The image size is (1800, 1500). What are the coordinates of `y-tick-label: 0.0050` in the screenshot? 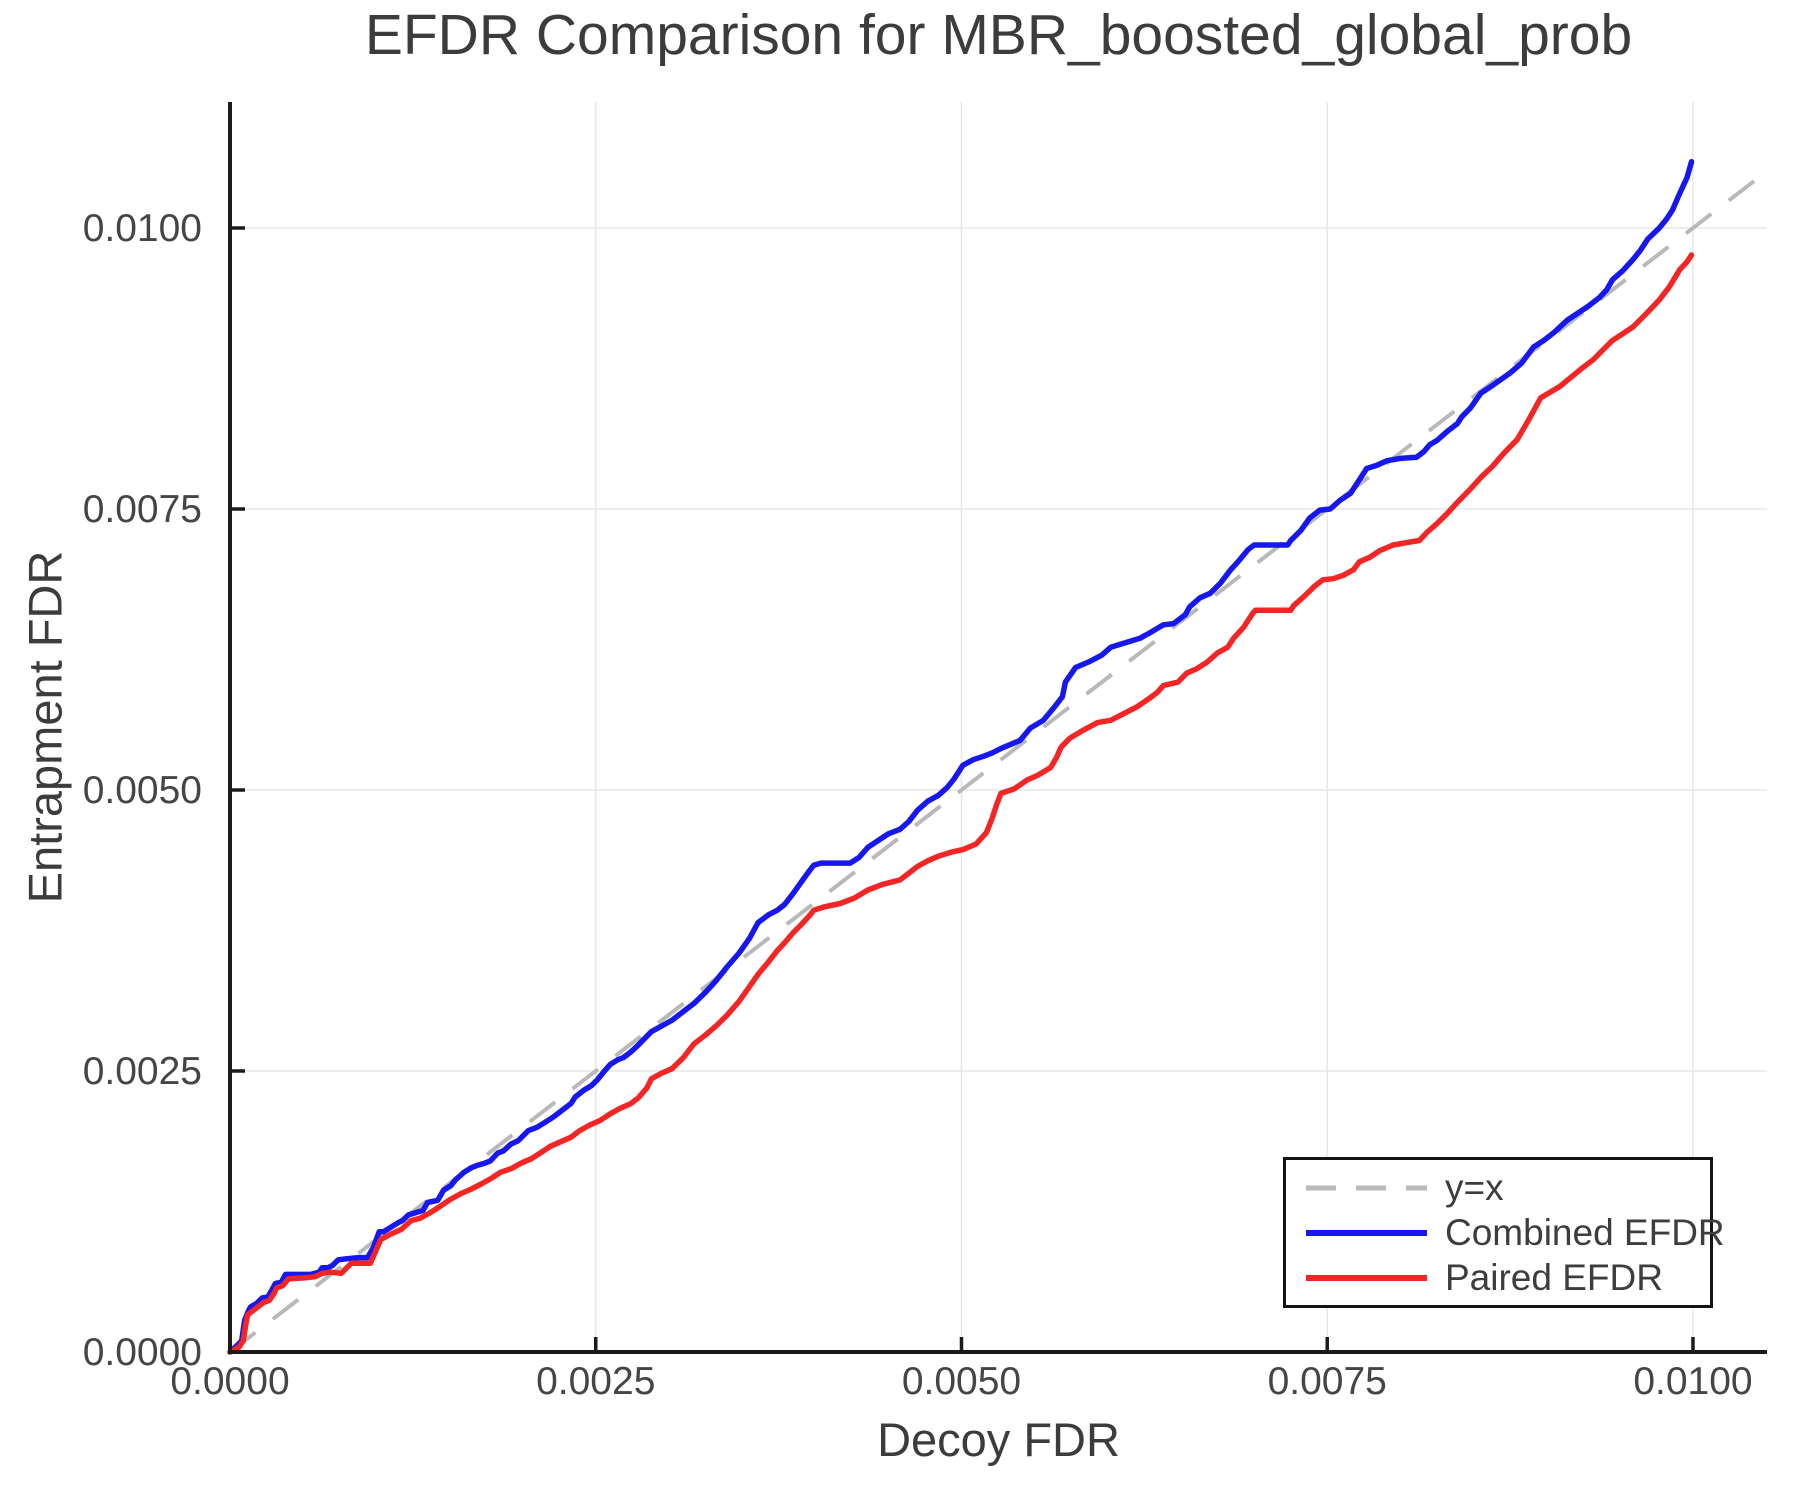 It's located at (142, 790).